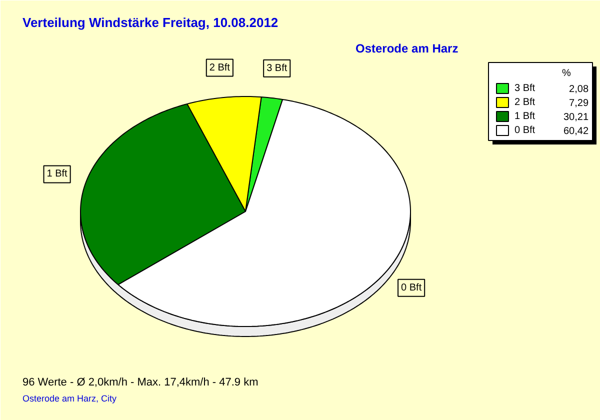 Image resolution: width=600 pixels, height=420 pixels. What do you see at coordinates (57, 174) in the screenshot?
I see `slice-label: 1 Bft` at bounding box center [57, 174].